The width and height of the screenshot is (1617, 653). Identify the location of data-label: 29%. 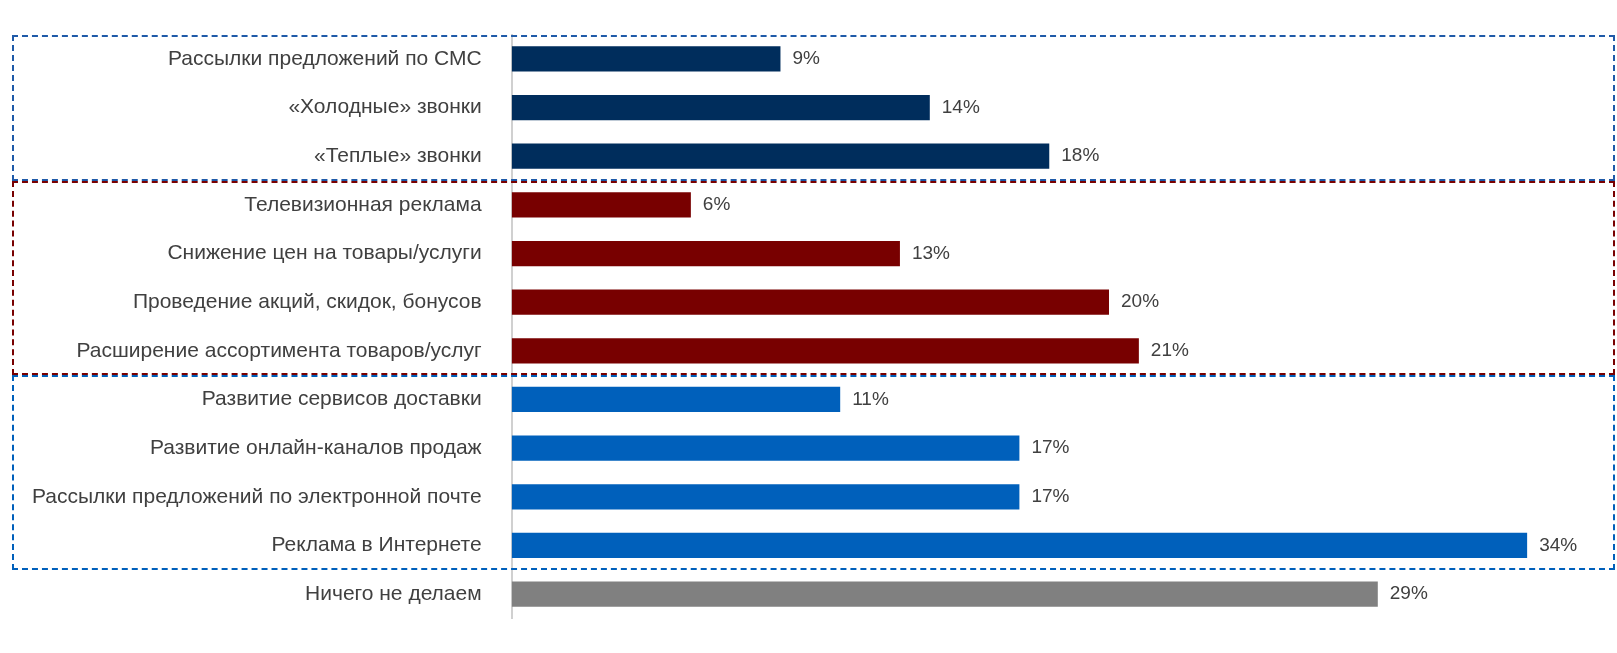
(1408, 593).